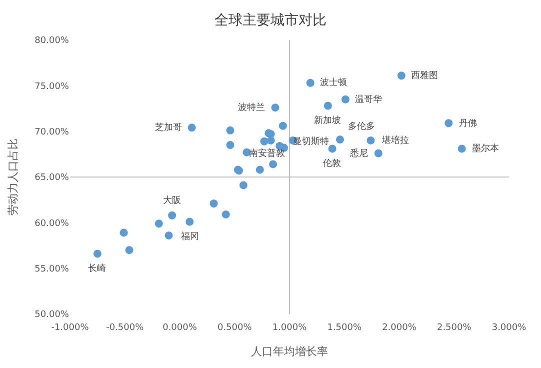 Image resolution: width=541 pixels, height=368 pixels. What do you see at coordinates (358, 153) in the screenshot?
I see `annotation: 悉尼` at bounding box center [358, 153].